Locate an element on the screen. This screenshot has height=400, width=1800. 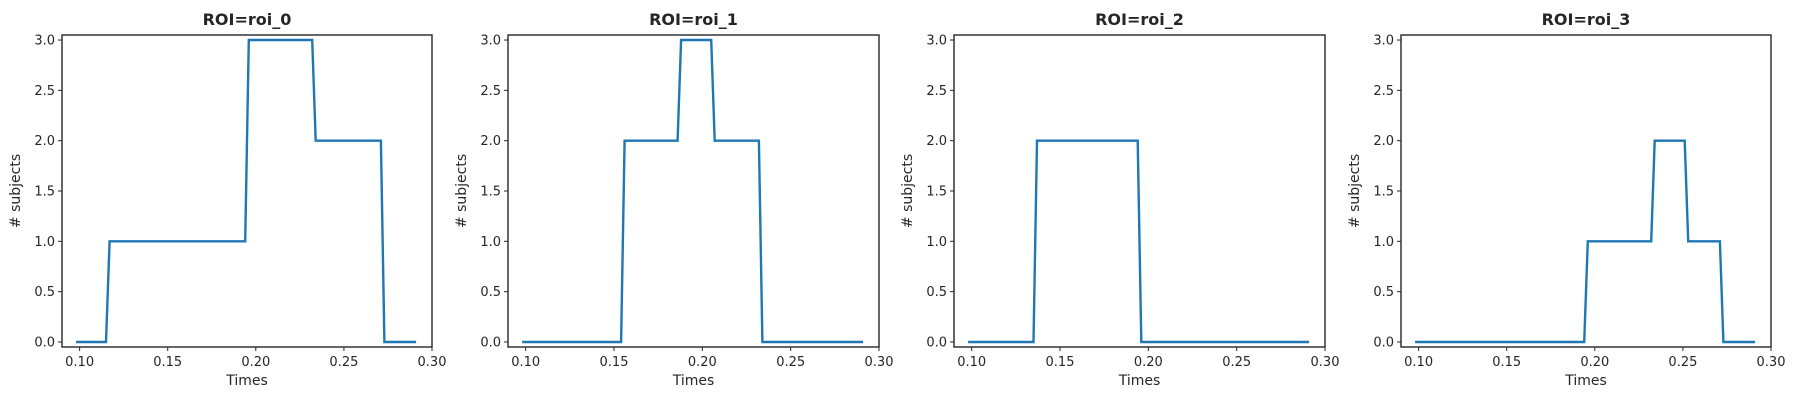
subplot-title: ROI=roi_3 is located at coordinates (1586, 19).